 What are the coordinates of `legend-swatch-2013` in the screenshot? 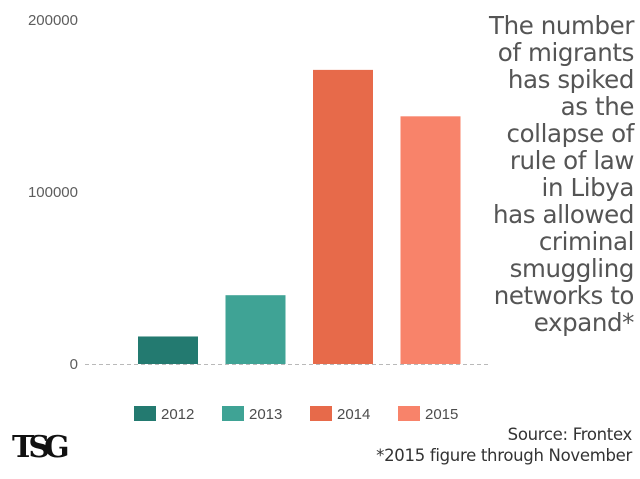 It's located at (233, 413).